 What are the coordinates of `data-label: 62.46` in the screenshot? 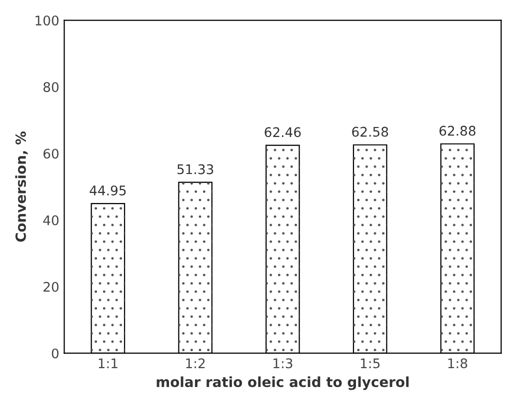 It's located at (282, 132).